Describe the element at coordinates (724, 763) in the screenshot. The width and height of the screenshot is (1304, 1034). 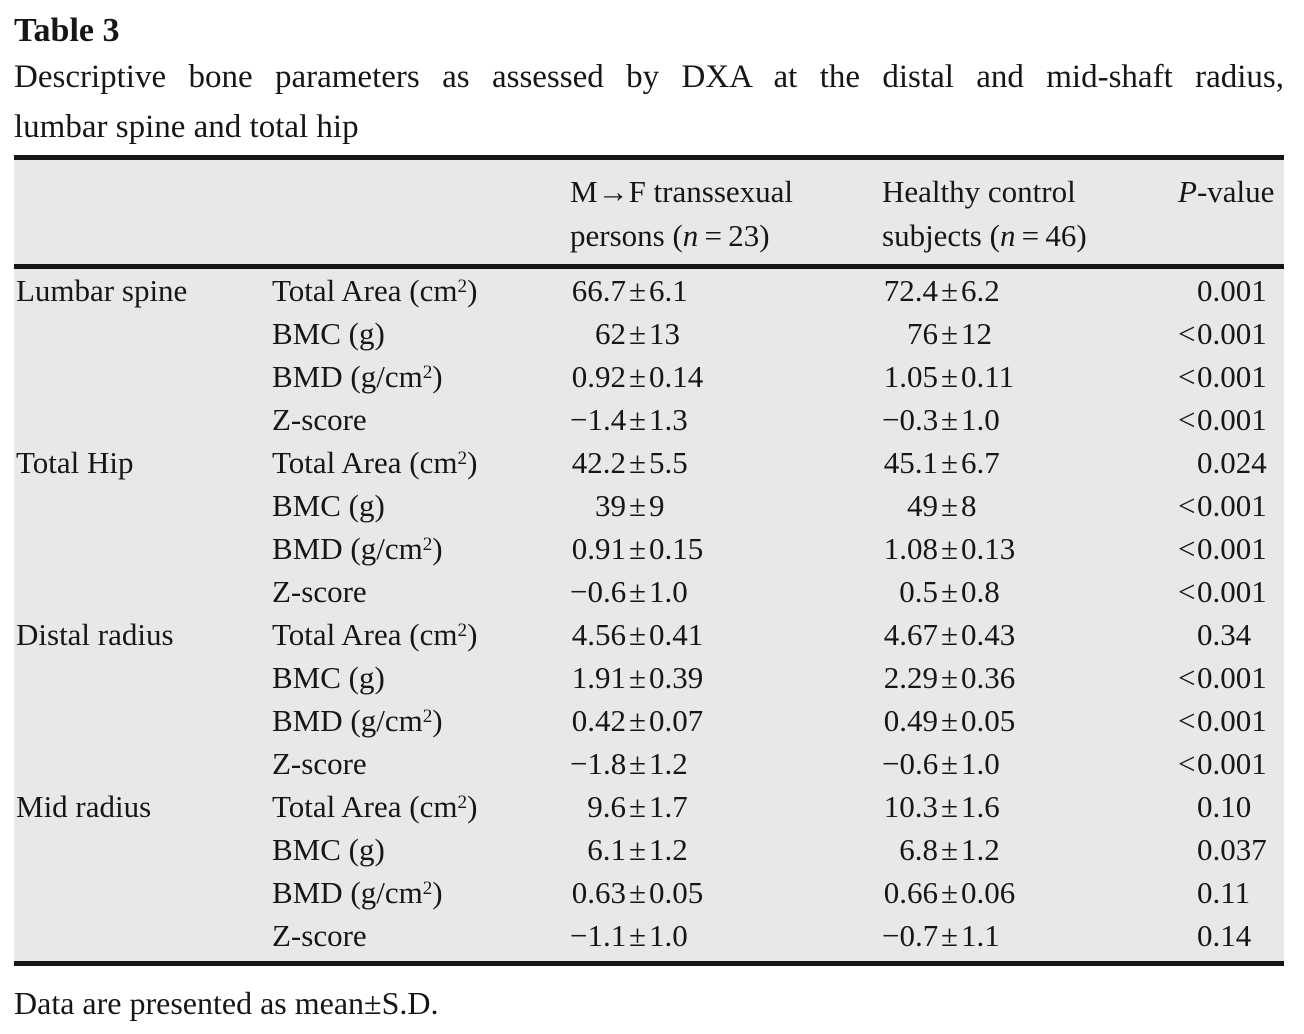
I see `mtf-value-cell: −1.8±1.2` at that location.